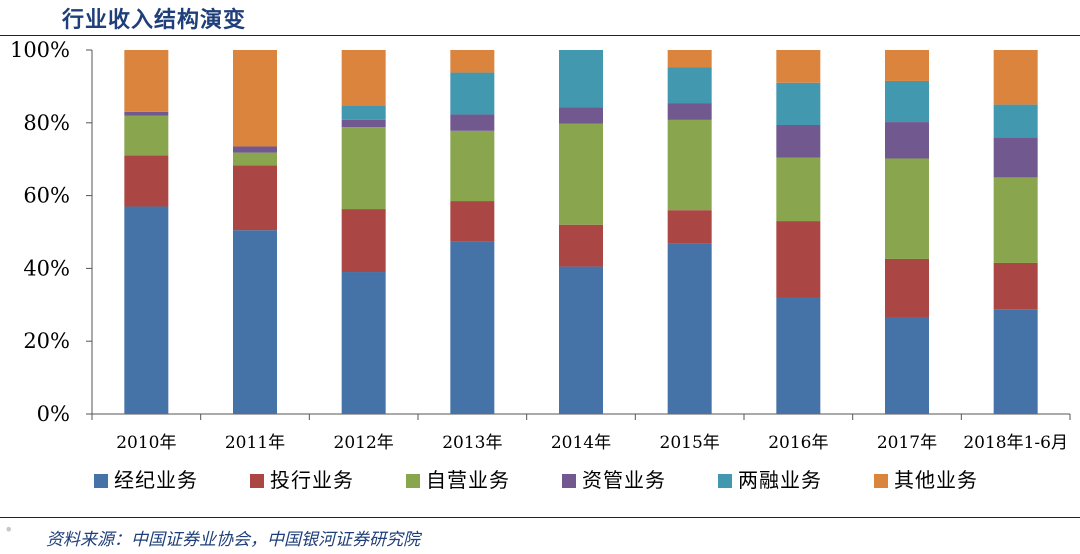 Image resolution: width=1080 pixels, height=554 pixels. I want to click on legend-label: 资管业务, so click(624, 480).